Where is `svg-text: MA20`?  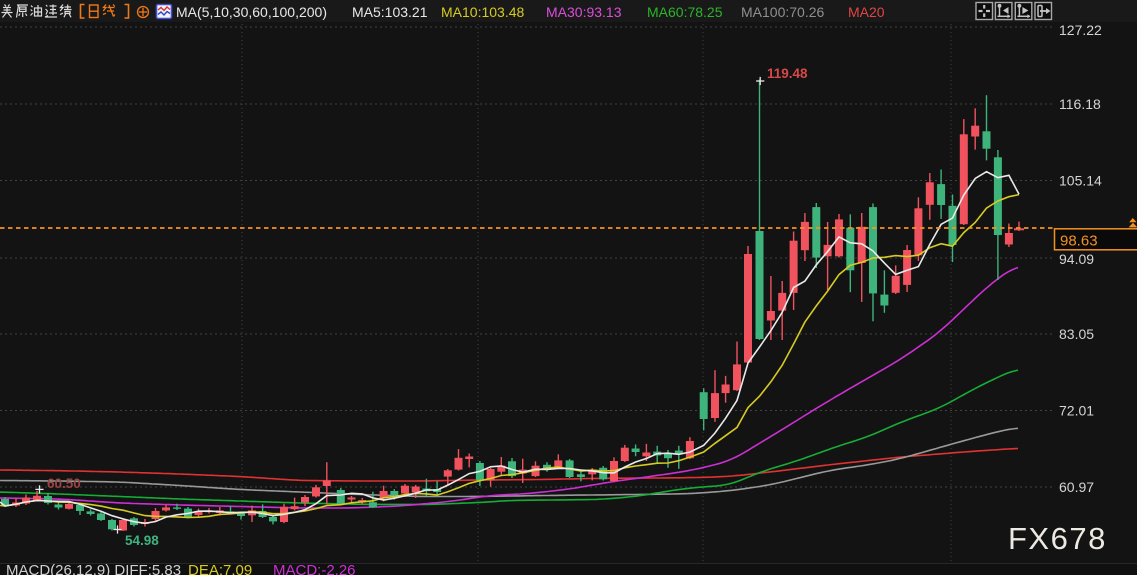
svg-text: MA20 is located at coordinates (866, 12).